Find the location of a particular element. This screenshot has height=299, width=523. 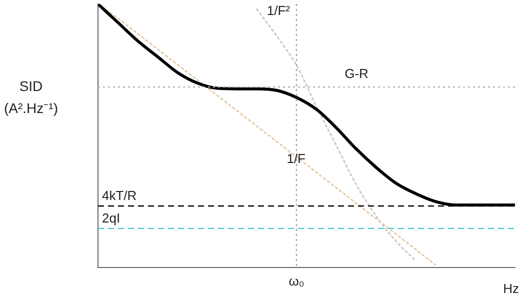

ref-line-label: G-R is located at coordinates (356, 74).